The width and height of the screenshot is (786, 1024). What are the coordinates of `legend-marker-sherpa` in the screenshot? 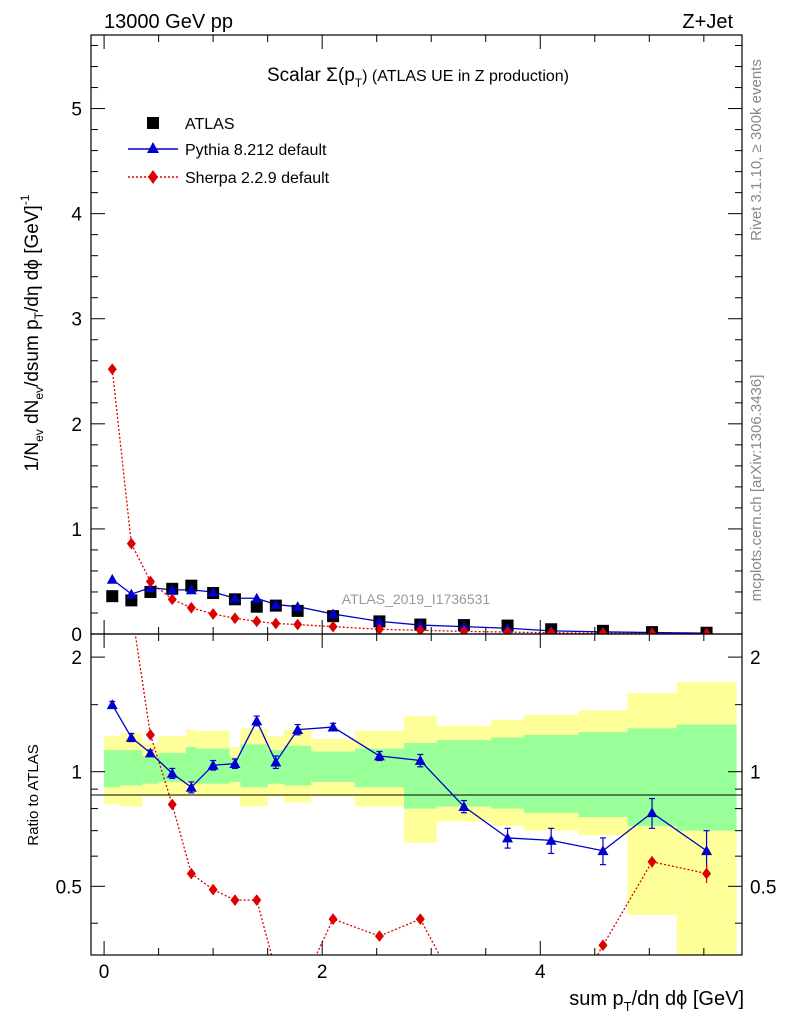 It's located at (153, 177).